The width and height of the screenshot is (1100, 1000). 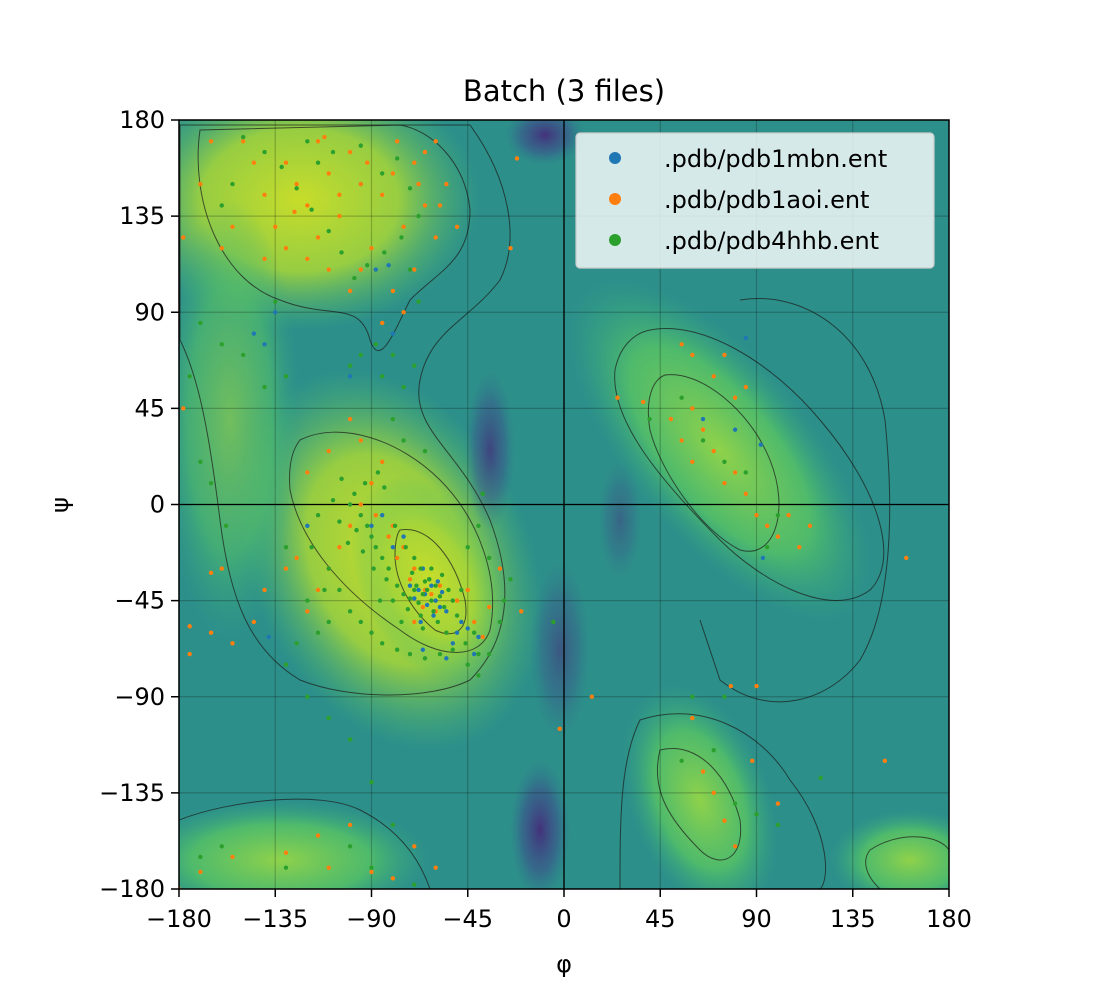 What do you see at coordinates (564, 91) in the screenshot?
I see `chart-title: Batch (3 files)` at bounding box center [564, 91].